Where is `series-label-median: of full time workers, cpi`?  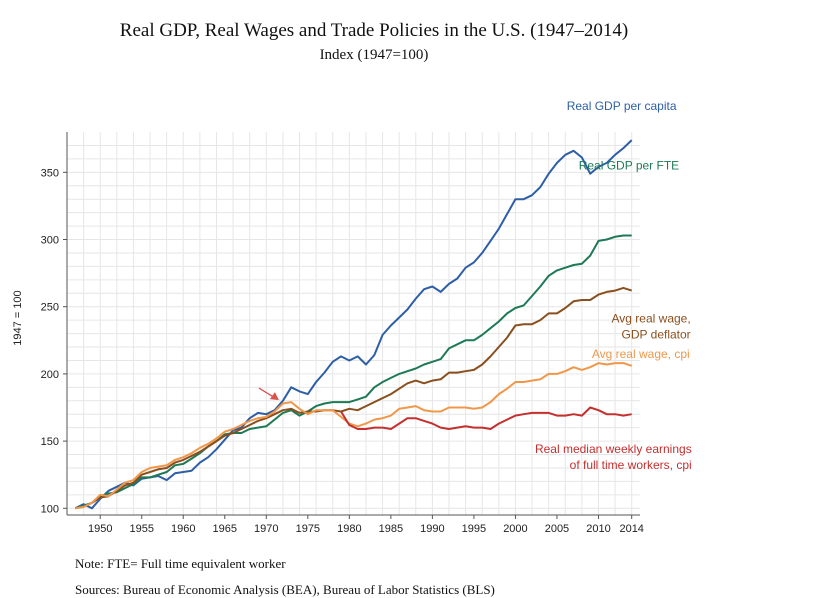
series-label-median: of full time workers, cpi is located at coordinates (631, 465).